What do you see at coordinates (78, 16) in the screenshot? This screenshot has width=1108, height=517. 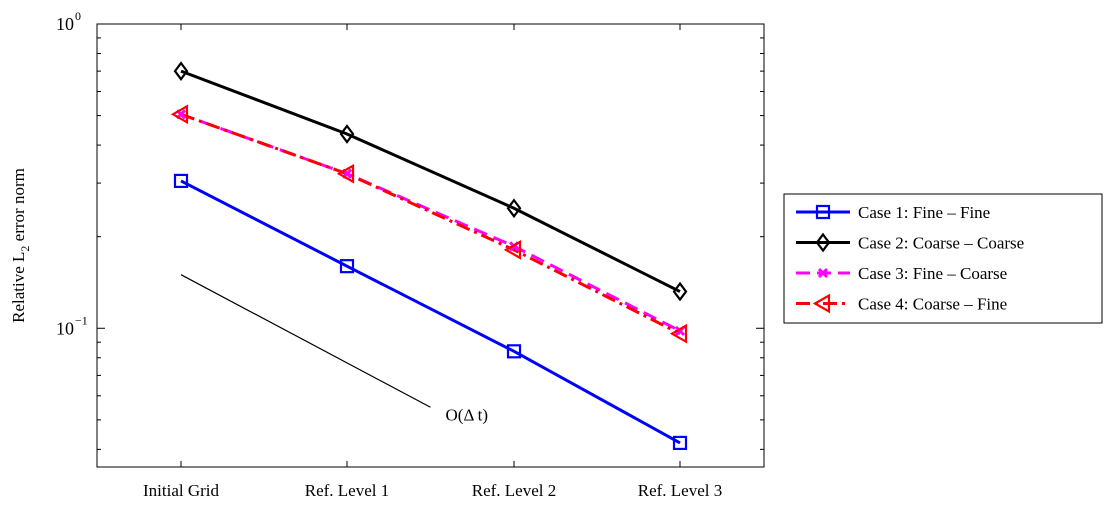 I see `y-tick-label-exponent: 0` at bounding box center [78, 16].